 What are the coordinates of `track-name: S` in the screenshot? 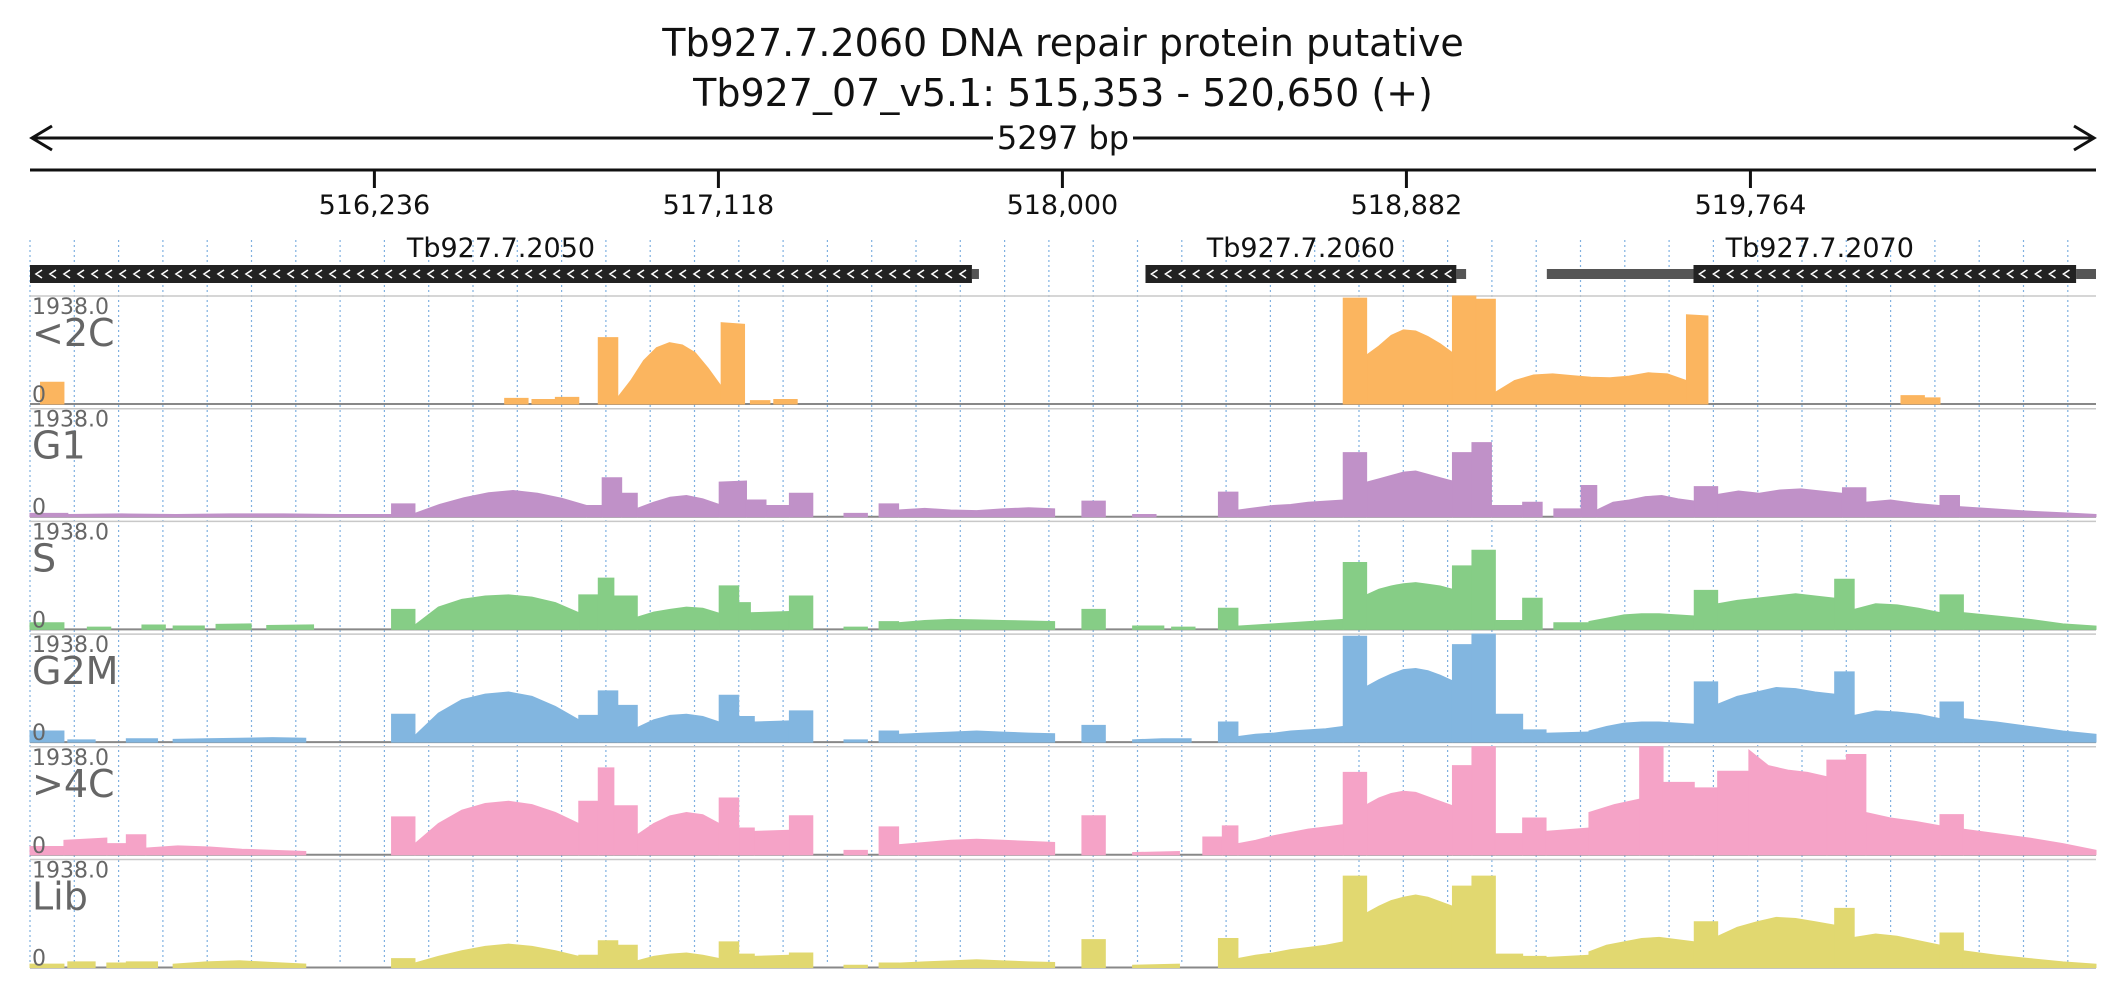 It's located at (44, 558).